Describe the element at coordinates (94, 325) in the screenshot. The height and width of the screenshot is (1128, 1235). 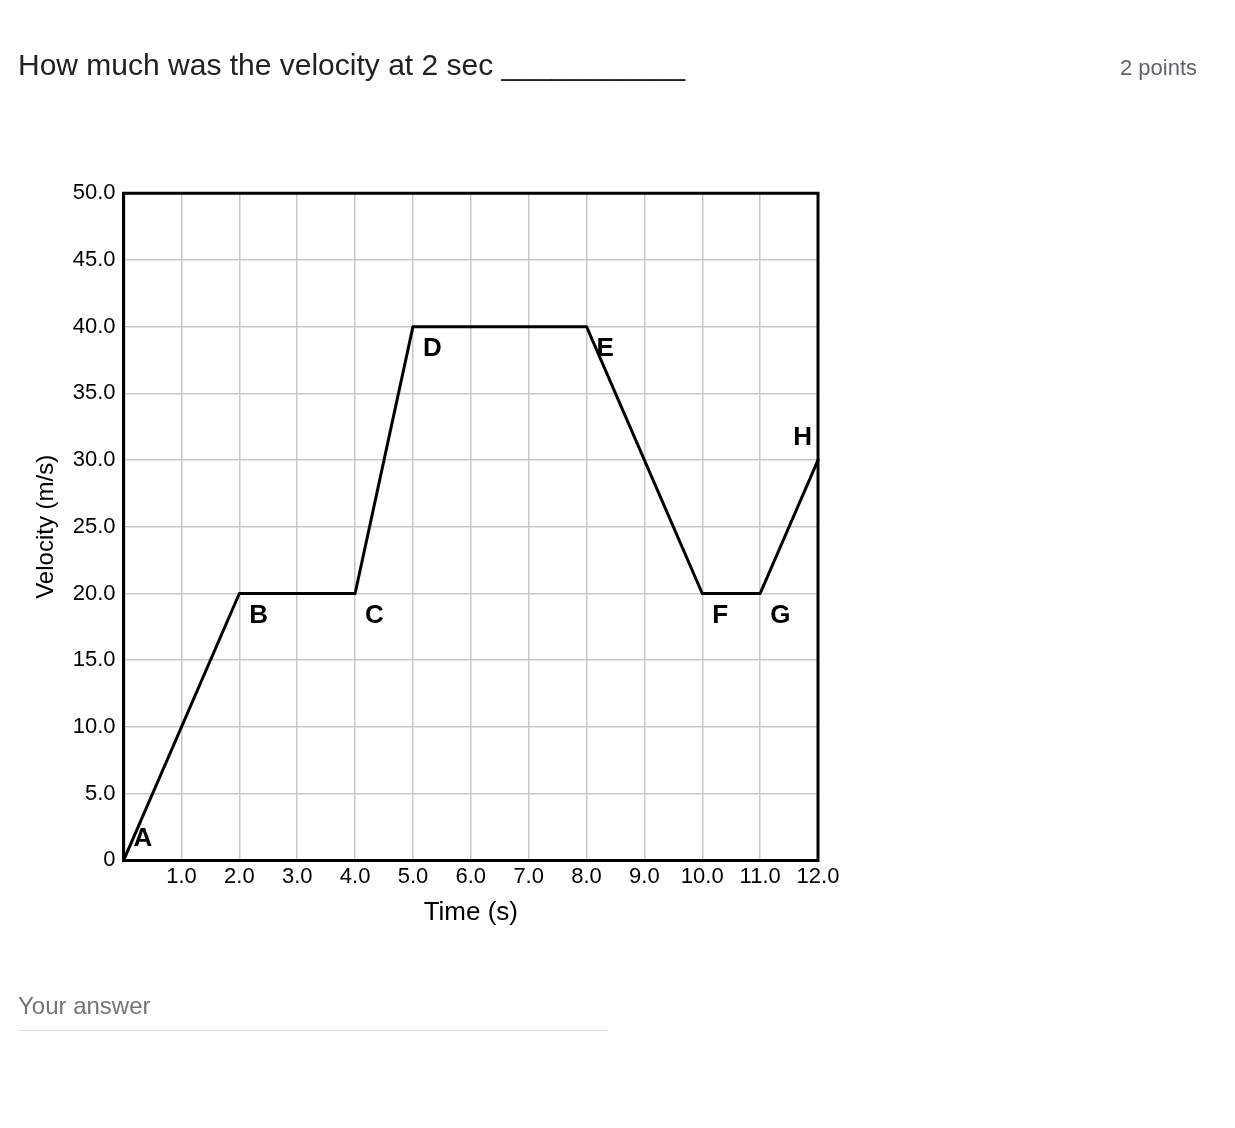
I see `y-tick-label: 40.0` at that location.